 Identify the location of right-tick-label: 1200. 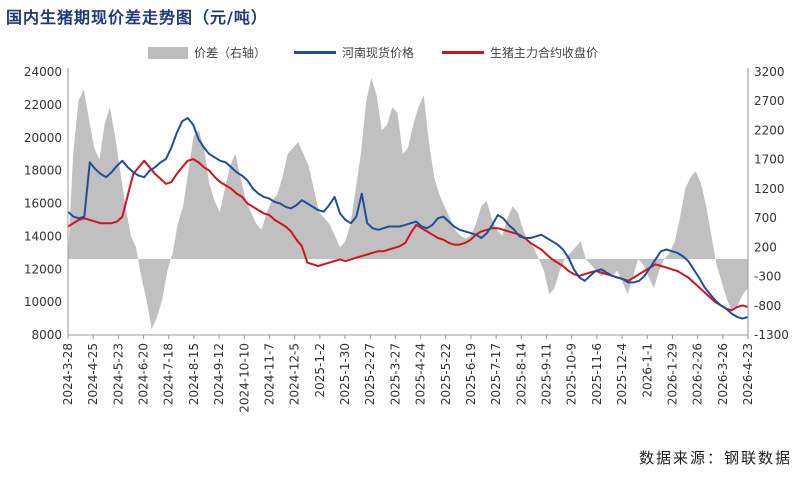
(769, 189).